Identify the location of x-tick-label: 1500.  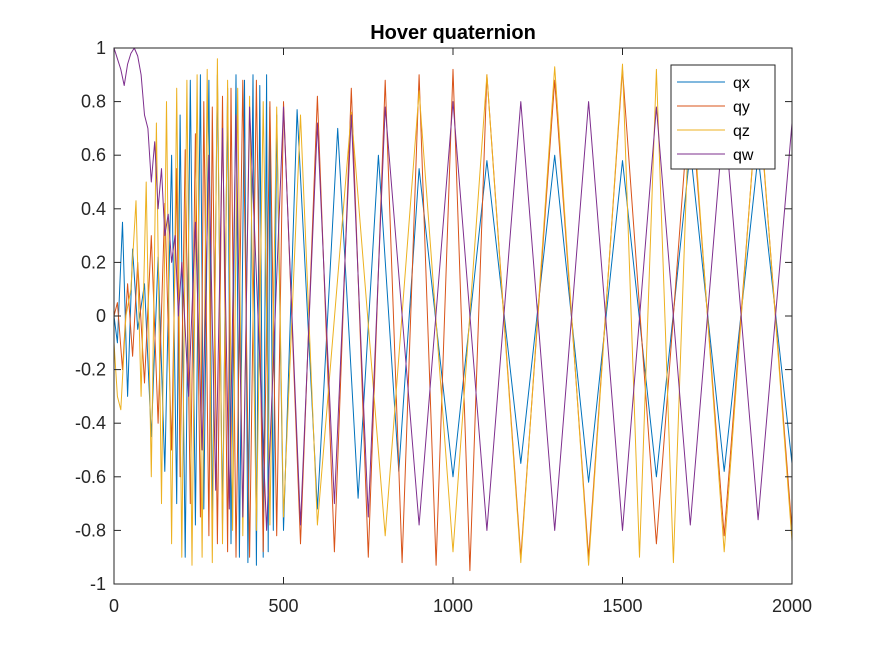
(622, 606).